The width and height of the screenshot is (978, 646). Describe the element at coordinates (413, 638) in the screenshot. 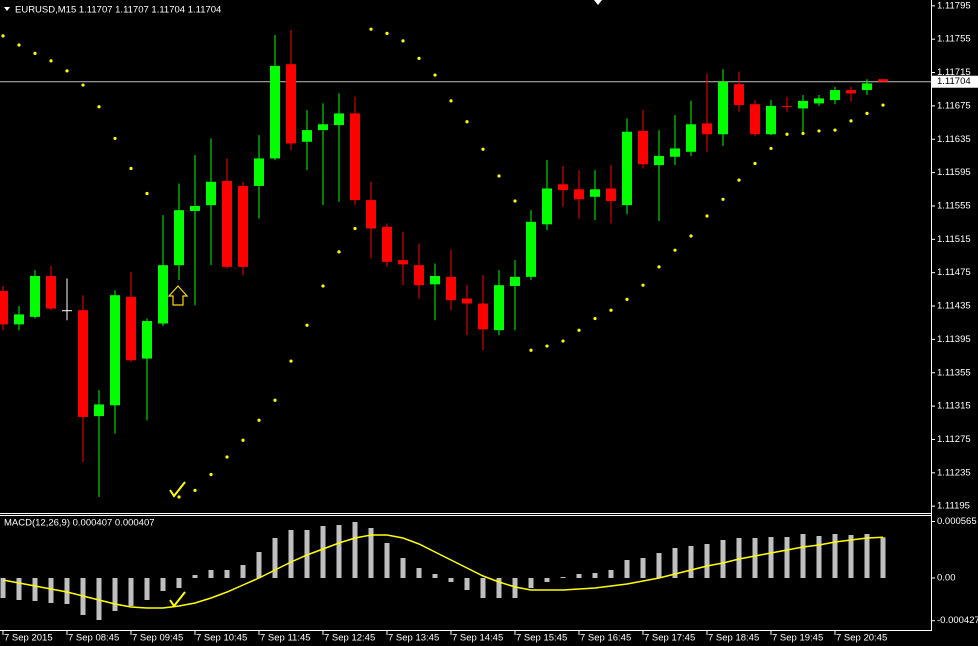

I see `x-tick-label: 7 Sep 13:45` at that location.